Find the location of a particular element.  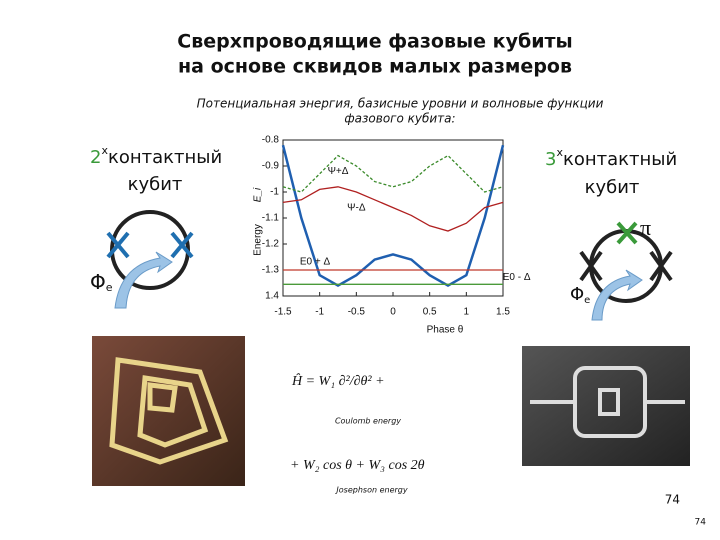

series-label: Ψ+Δ is located at coordinates (338, 171).